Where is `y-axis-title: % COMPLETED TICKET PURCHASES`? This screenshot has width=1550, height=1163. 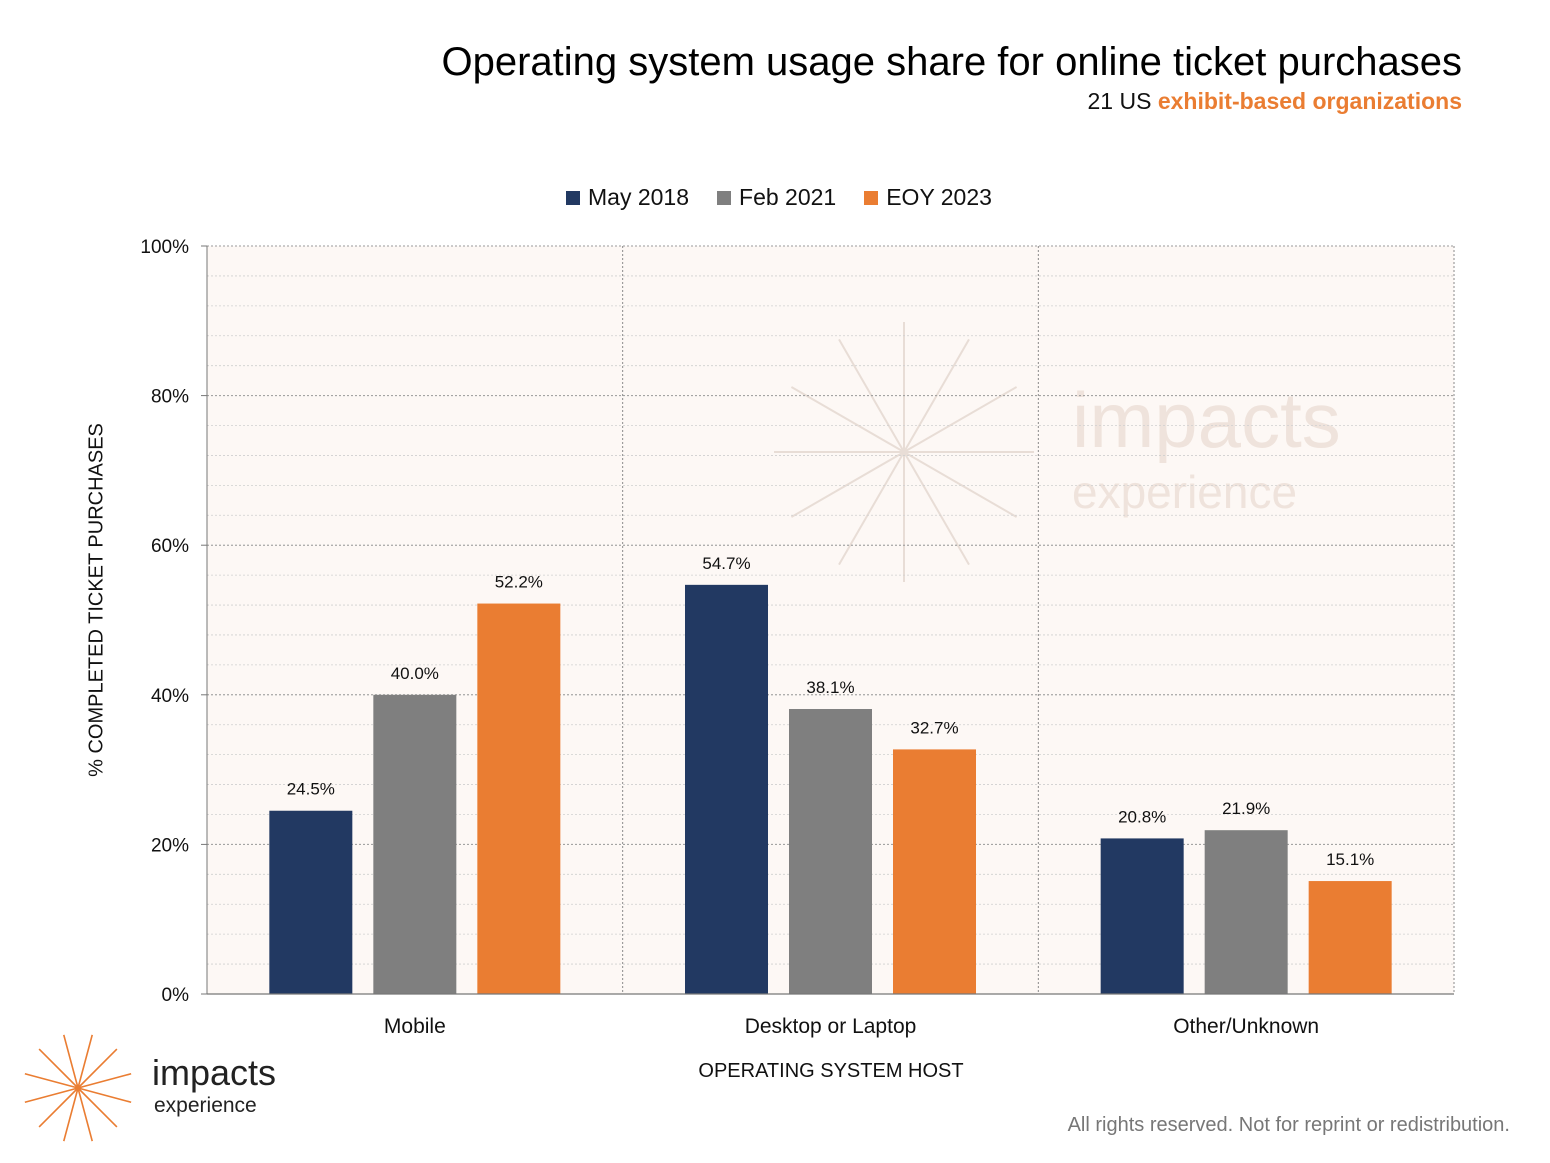
y-axis-title: % COMPLETED TICKET PURCHASES is located at coordinates (96, 600).